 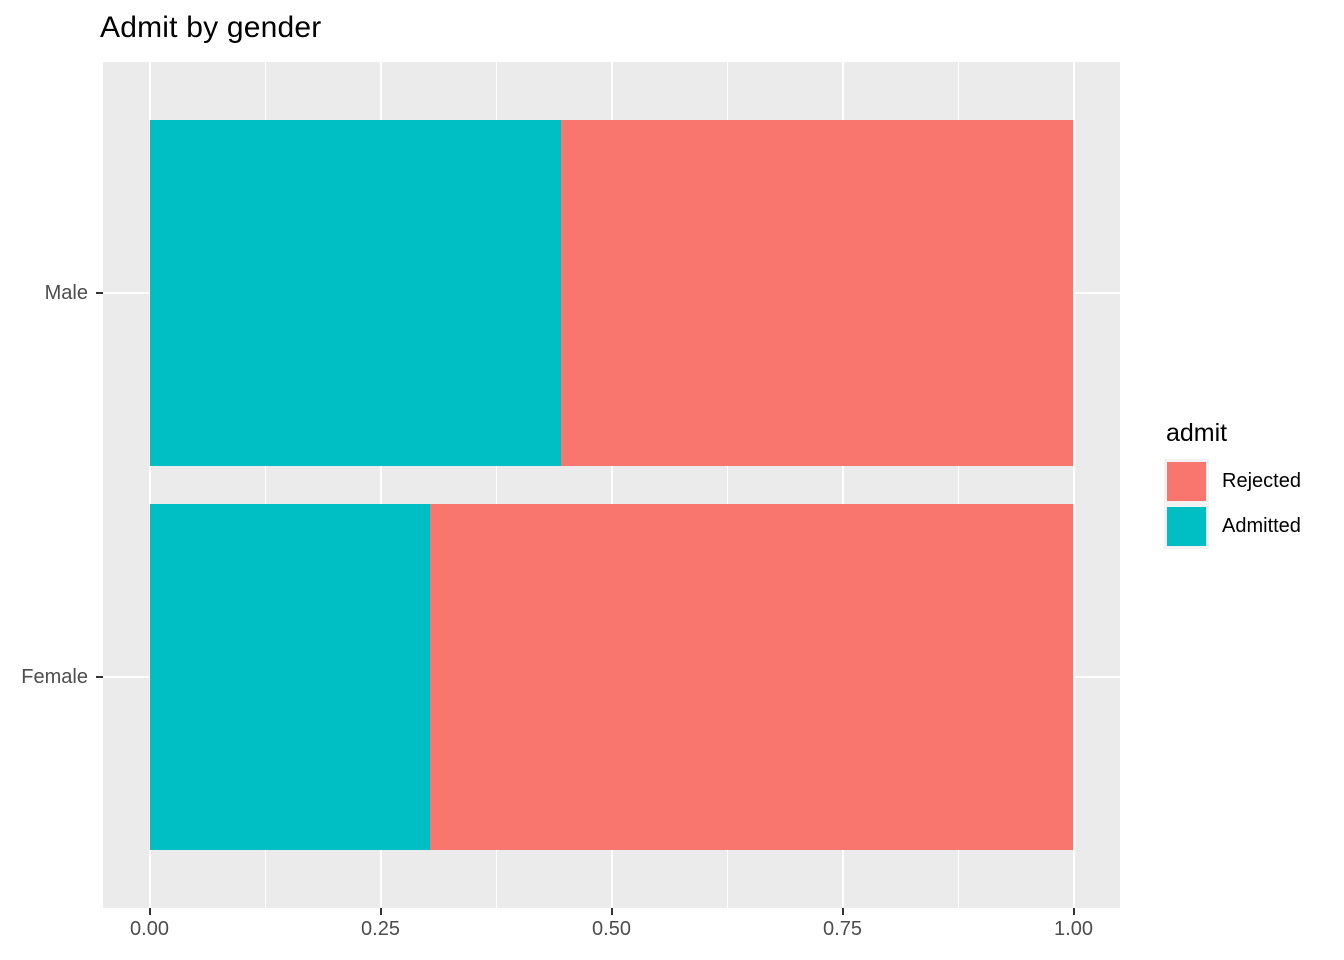 I want to click on bar-segment-male-admitted, so click(x=355, y=293).